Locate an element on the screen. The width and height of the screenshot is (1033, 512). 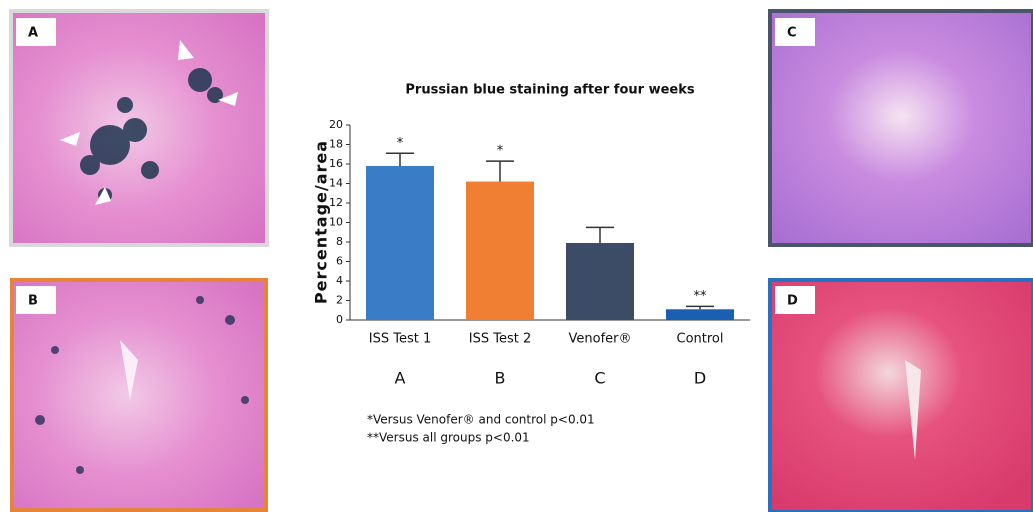
y-tick-label: 12 is located at coordinates (336, 202).